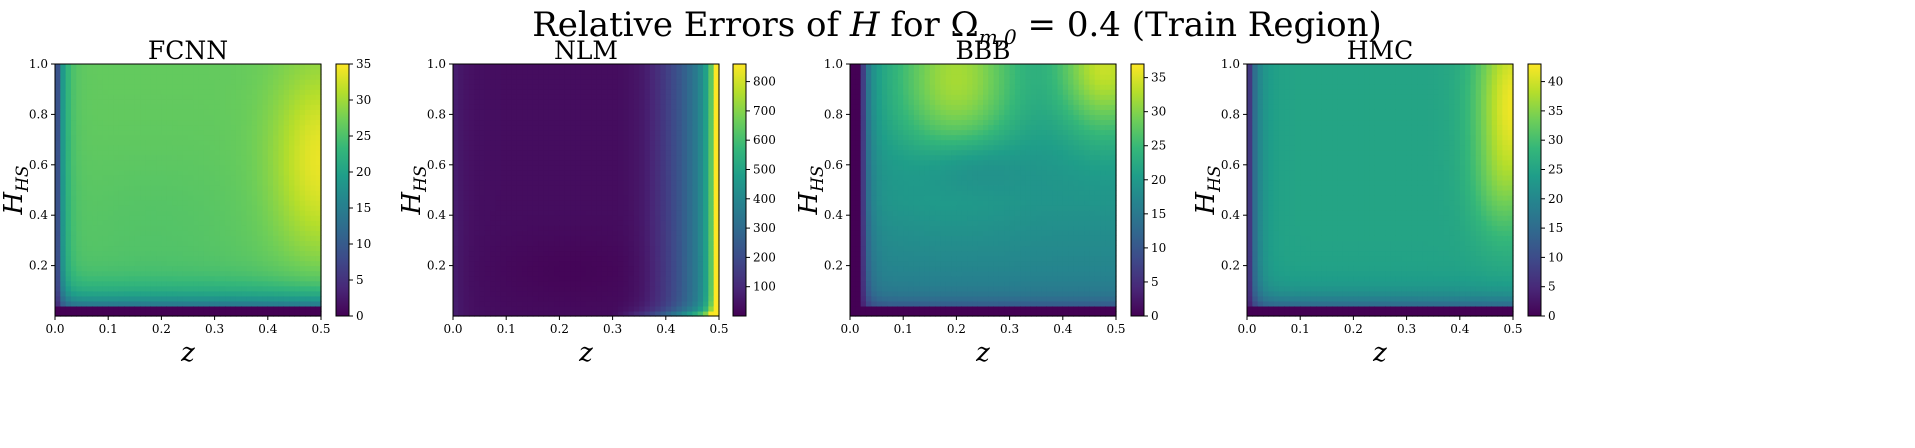 This screenshot has width=1915, height=448. Describe the element at coordinates (1199, 25) in the screenshot. I see `title-suffix: = 0.4 (Train Region)` at that location.